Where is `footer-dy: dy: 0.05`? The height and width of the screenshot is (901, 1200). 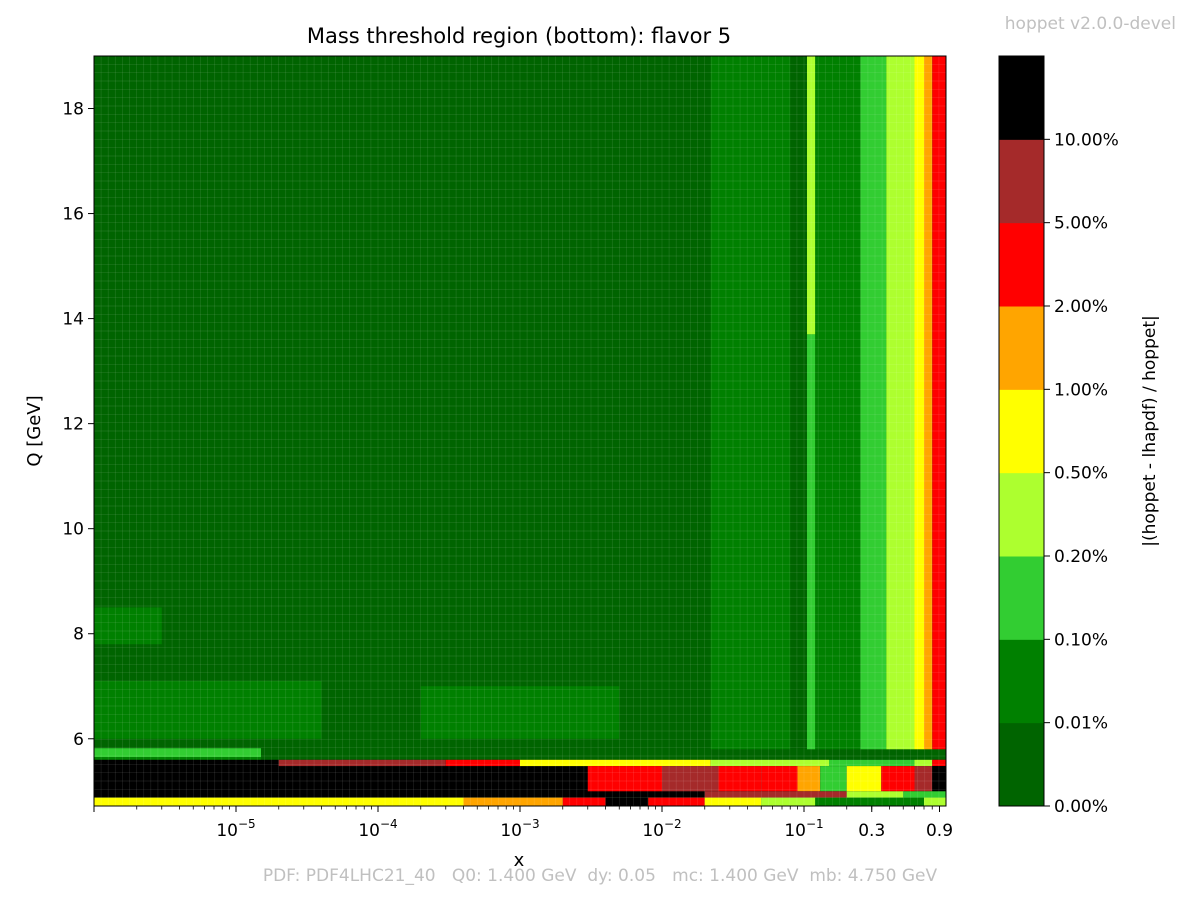 footer-dy: dy: 0.05 is located at coordinates (621, 876).